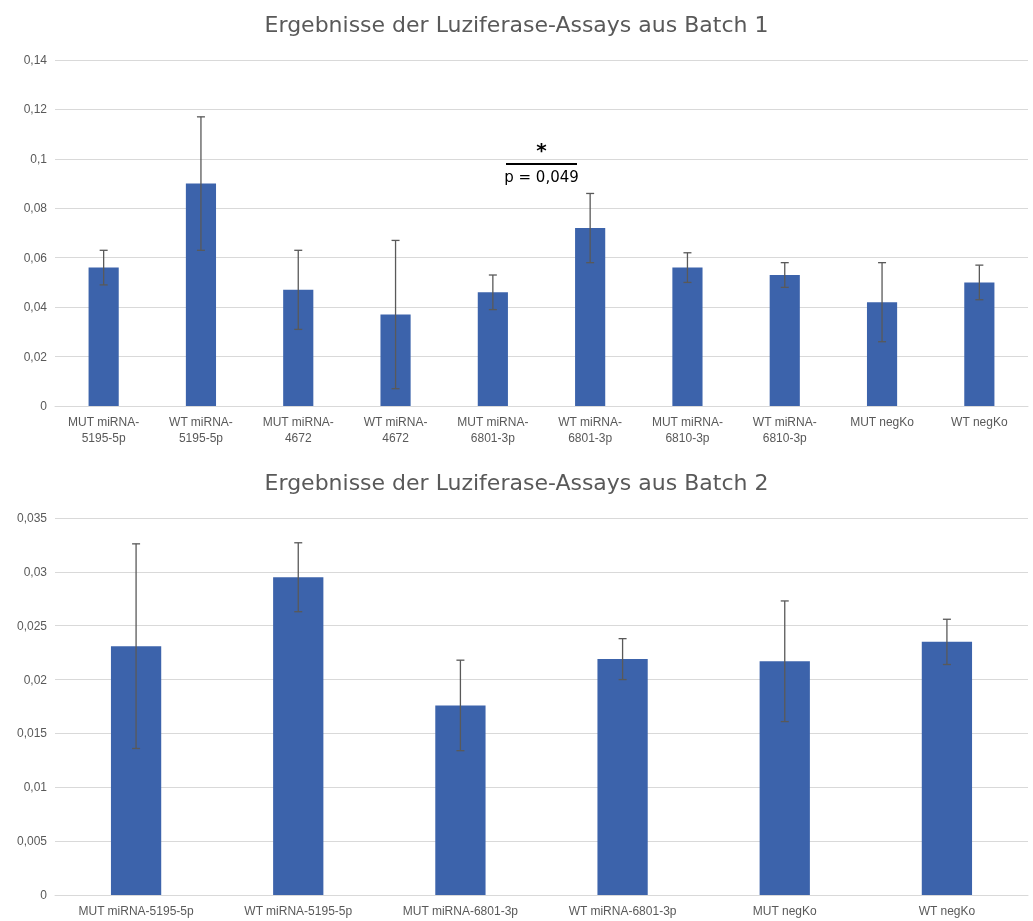 The height and width of the screenshot is (921, 1033). Describe the element at coordinates (35, 307) in the screenshot. I see `y-tick-label: 0,04` at that location.